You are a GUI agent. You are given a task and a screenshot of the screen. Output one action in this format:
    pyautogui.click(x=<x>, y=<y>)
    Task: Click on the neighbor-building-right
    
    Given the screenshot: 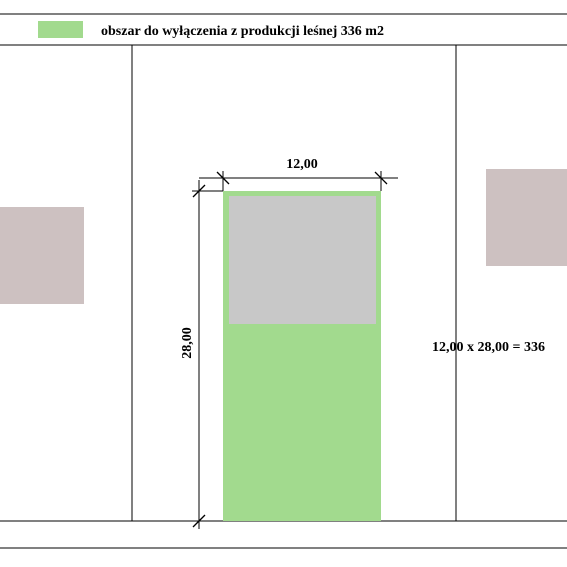 What is the action you would take?
    pyautogui.click(x=526, y=217)
    